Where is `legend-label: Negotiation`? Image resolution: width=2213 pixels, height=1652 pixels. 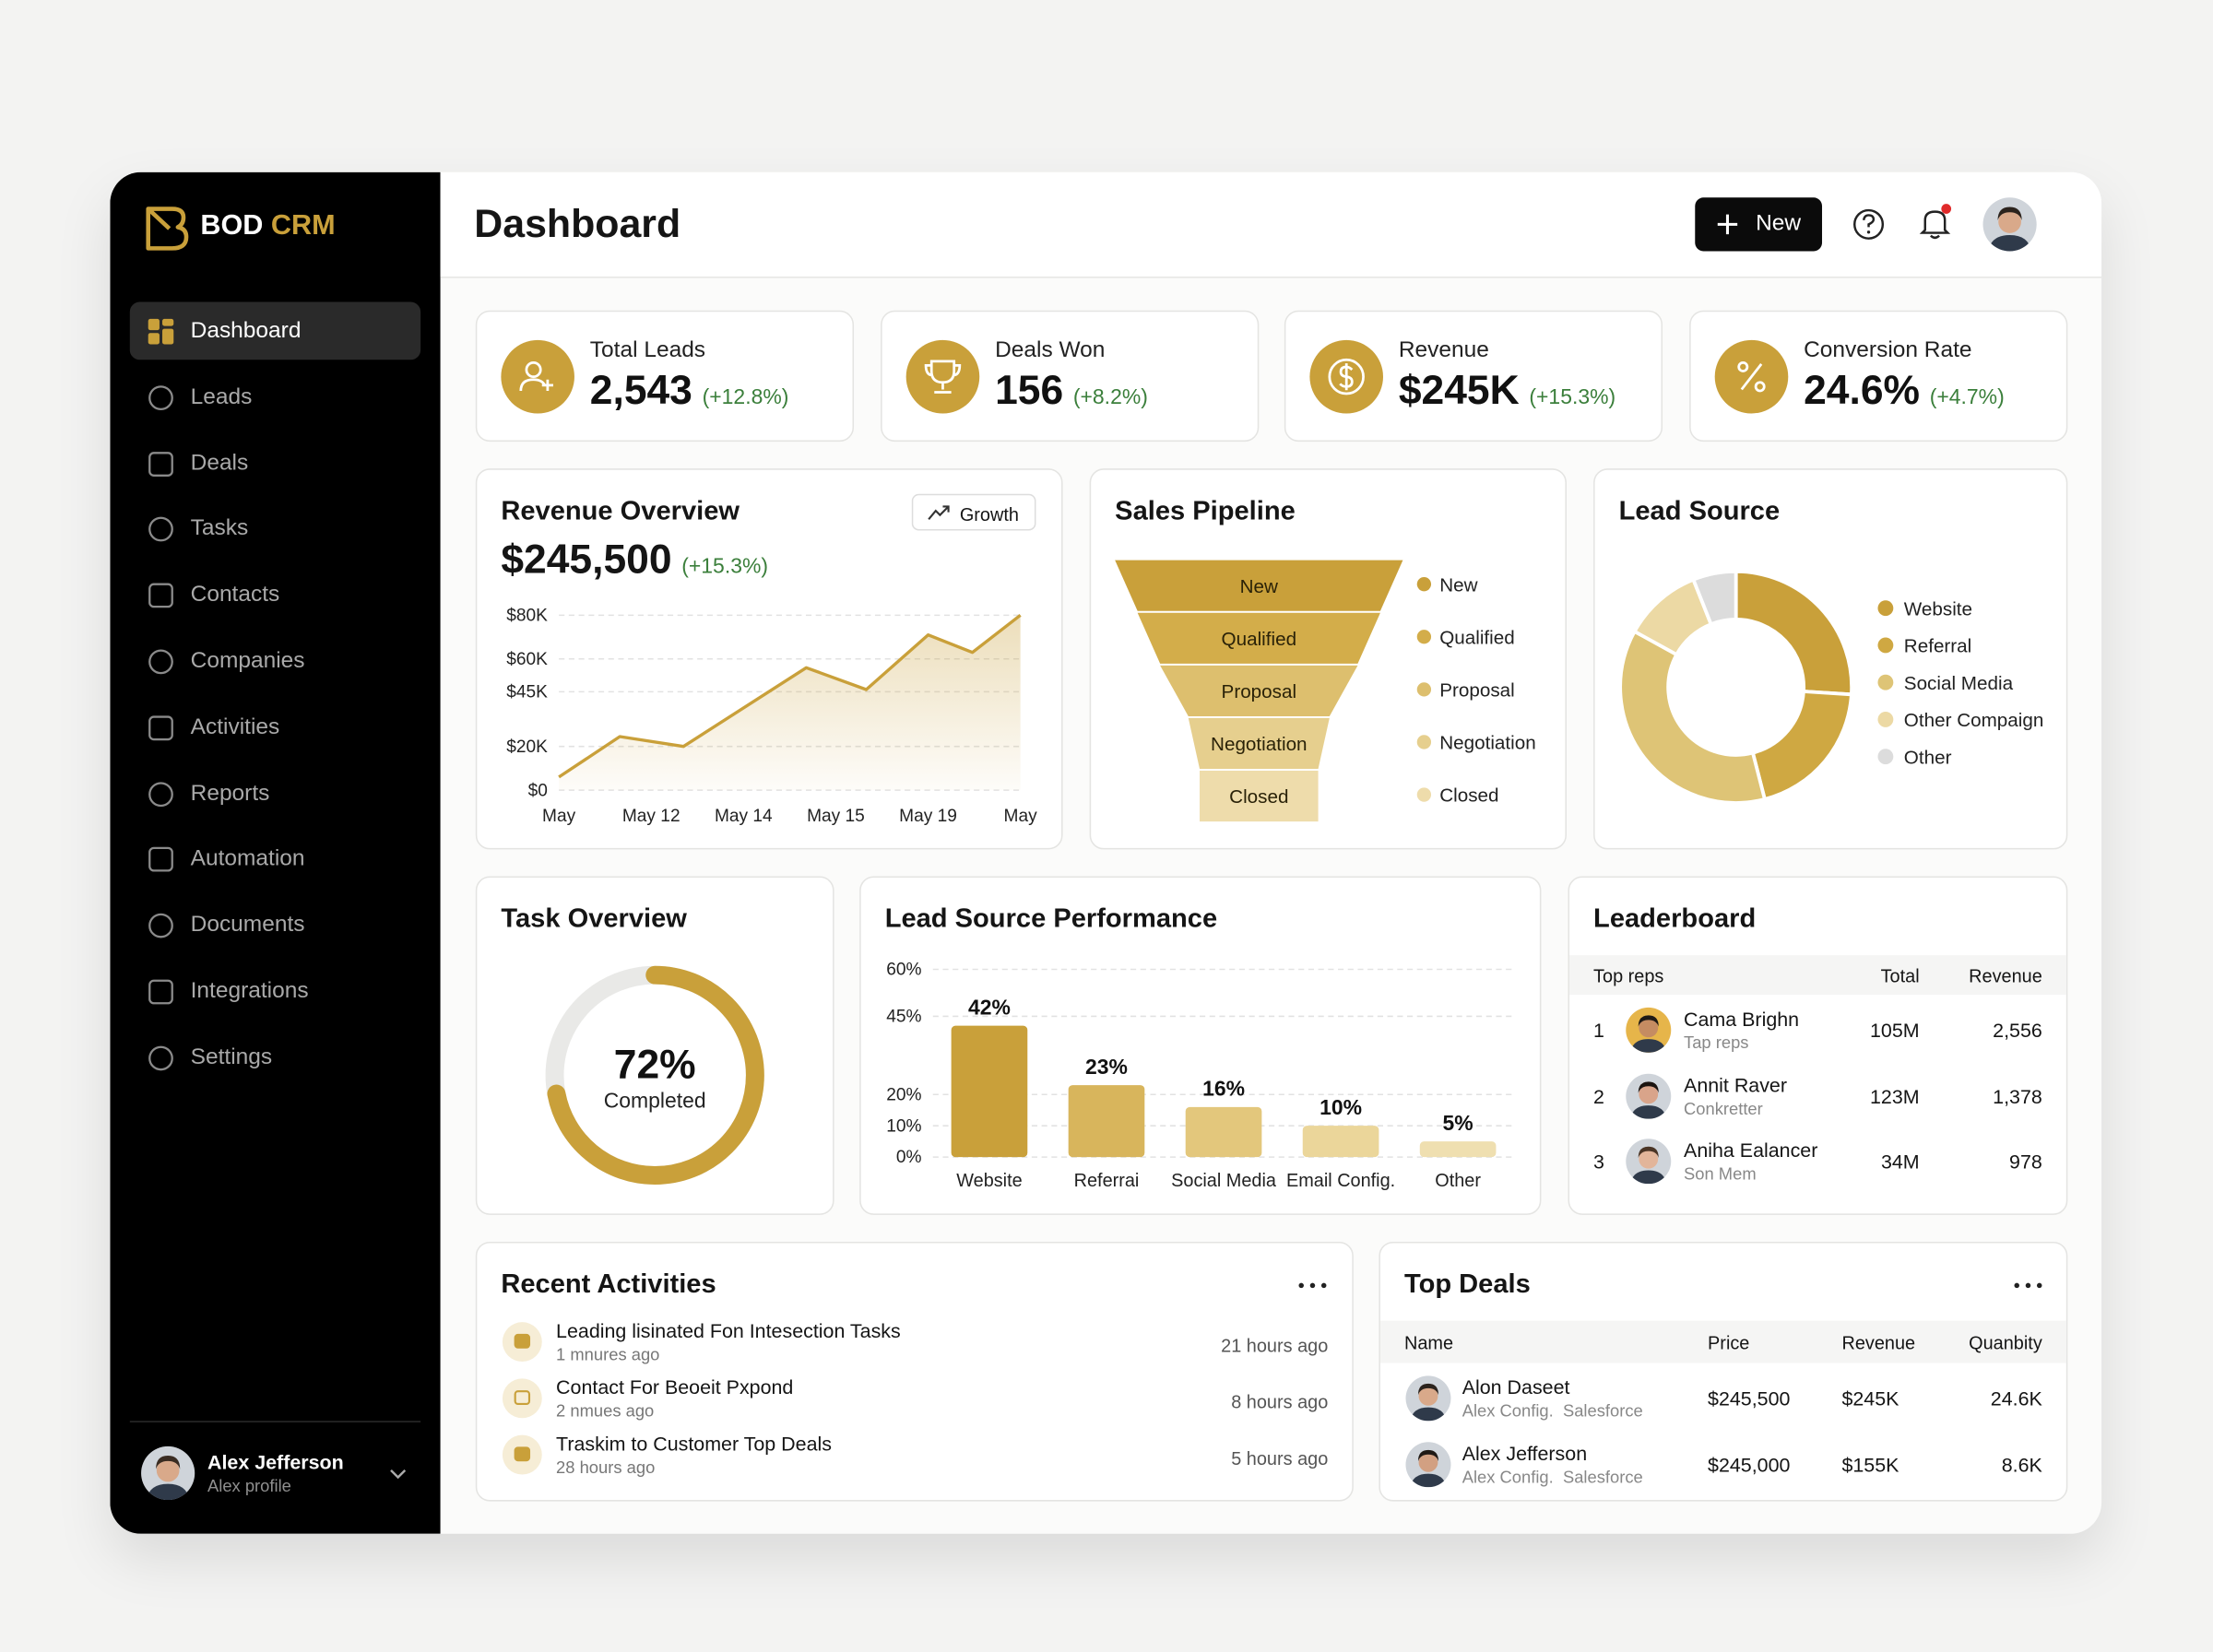 legend-label: Negotiation is located at coordinates (1487, 743).